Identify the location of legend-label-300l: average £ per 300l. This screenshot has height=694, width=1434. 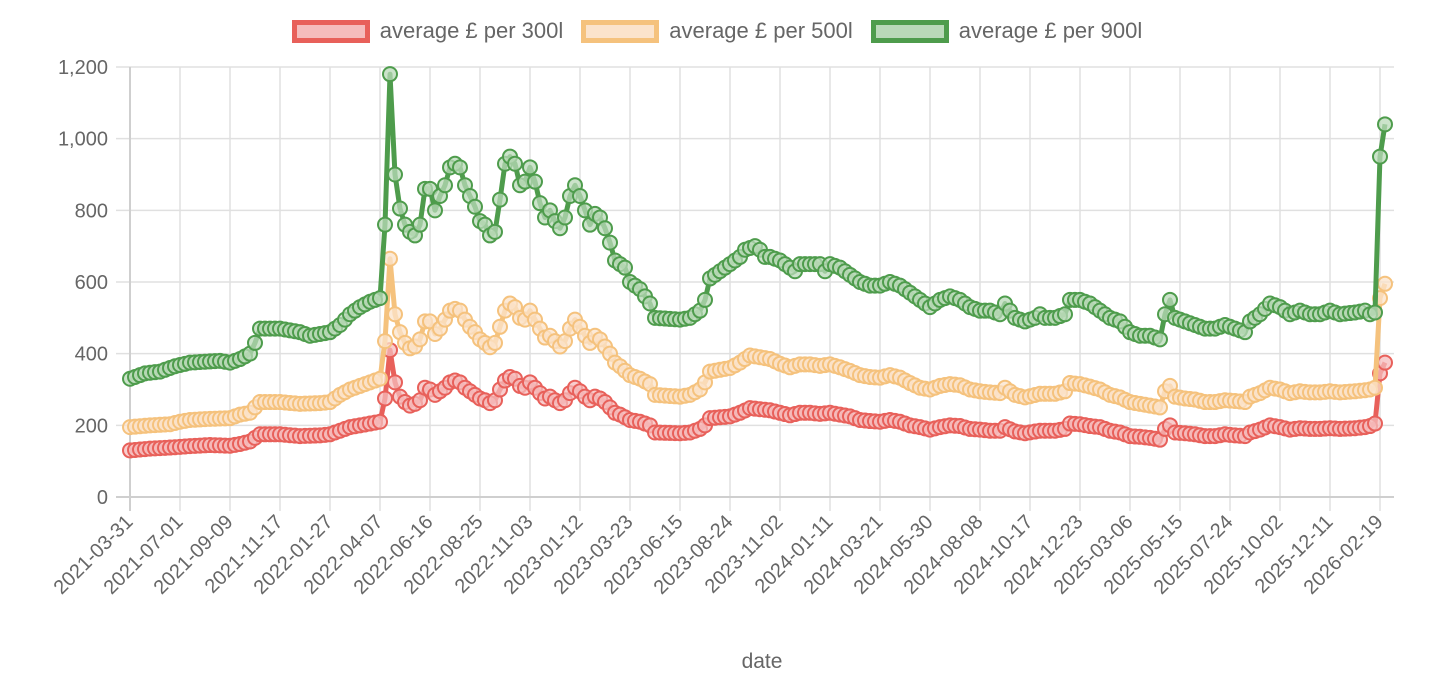
(471, 30).